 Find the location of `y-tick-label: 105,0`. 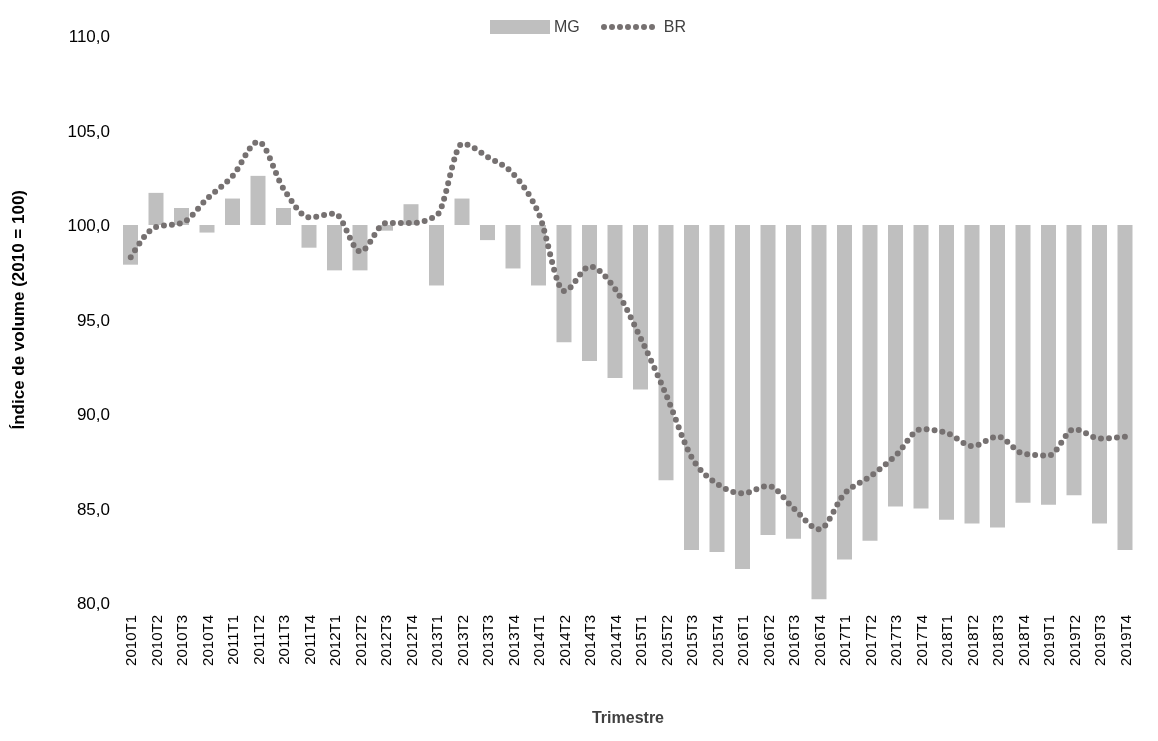

y-tick-label: 105,0 is located at coordinates (88, 131).